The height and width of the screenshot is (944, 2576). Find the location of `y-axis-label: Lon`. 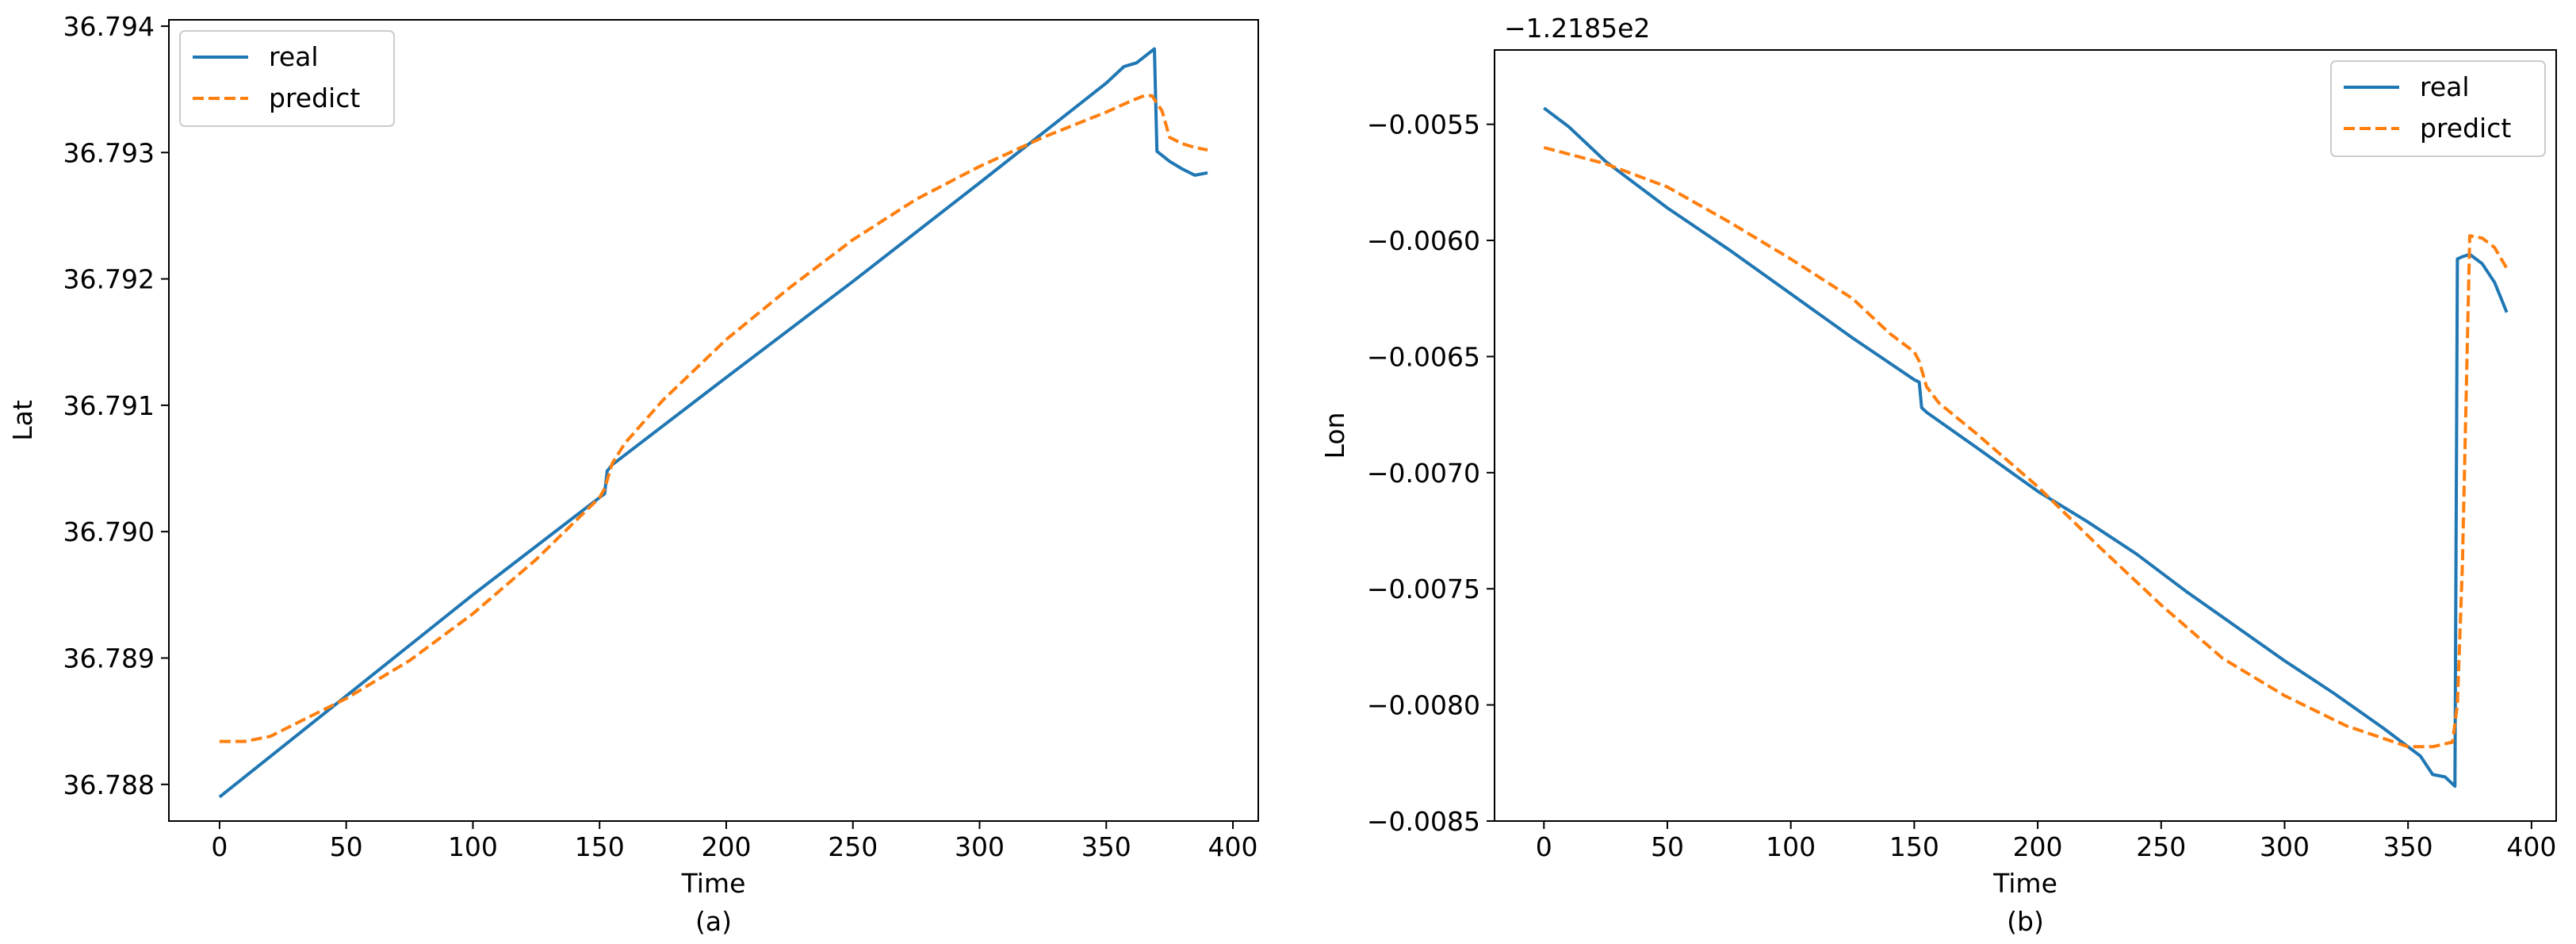

y-axis-label: Lon is located at coordinates (1334, 436).